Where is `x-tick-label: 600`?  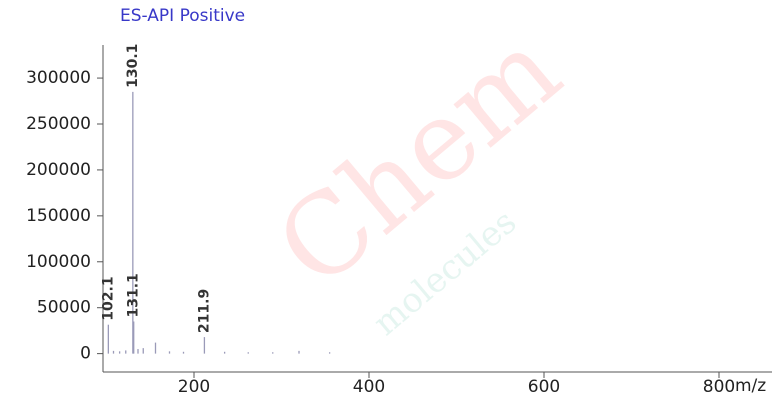 x-tick-label: 600 is located at coordinates (544, 387).